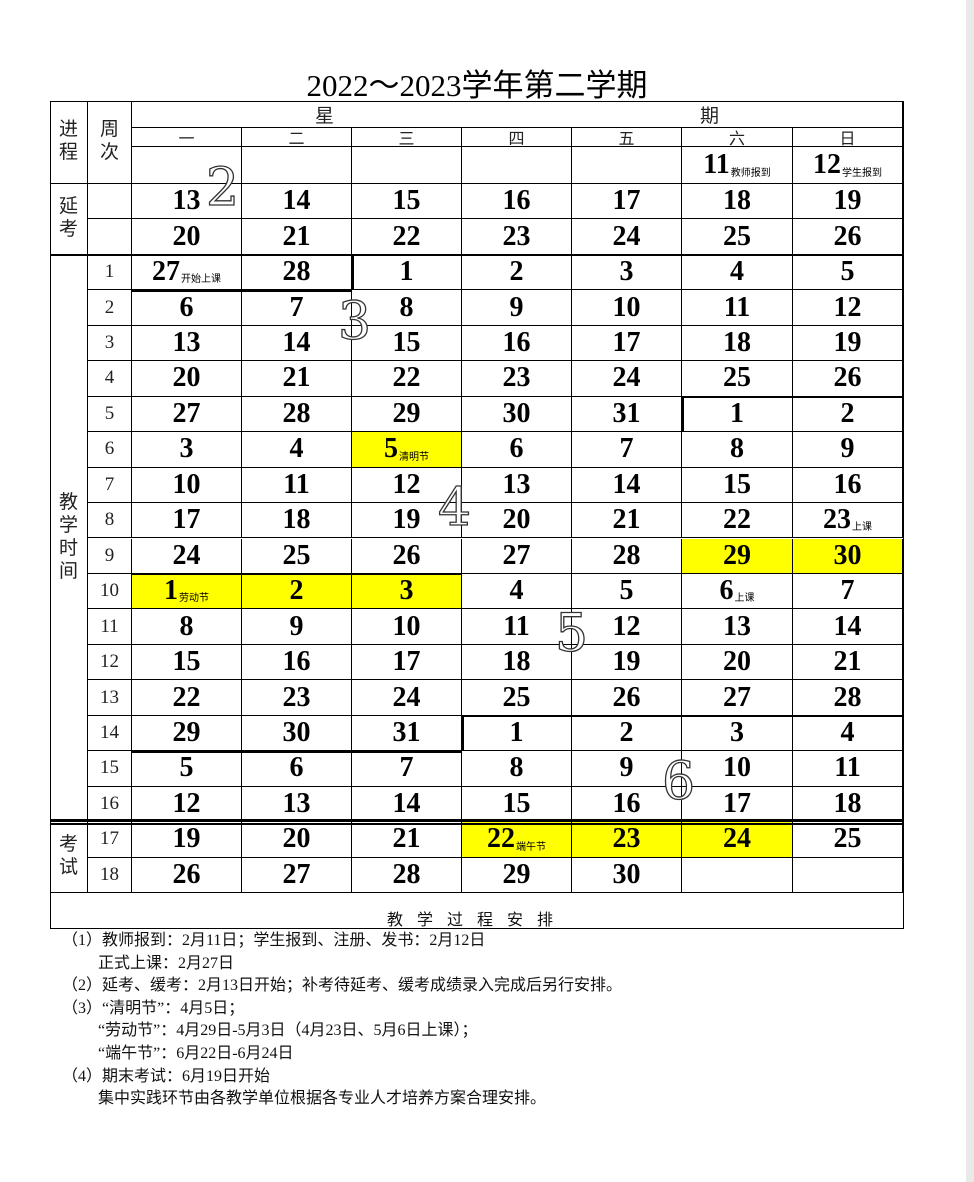 The image size is (974, 1182). What do you see at coordinates (627, 202) in the screenshot?
I see `day-cell: 17` at bounding box center [627, 202].